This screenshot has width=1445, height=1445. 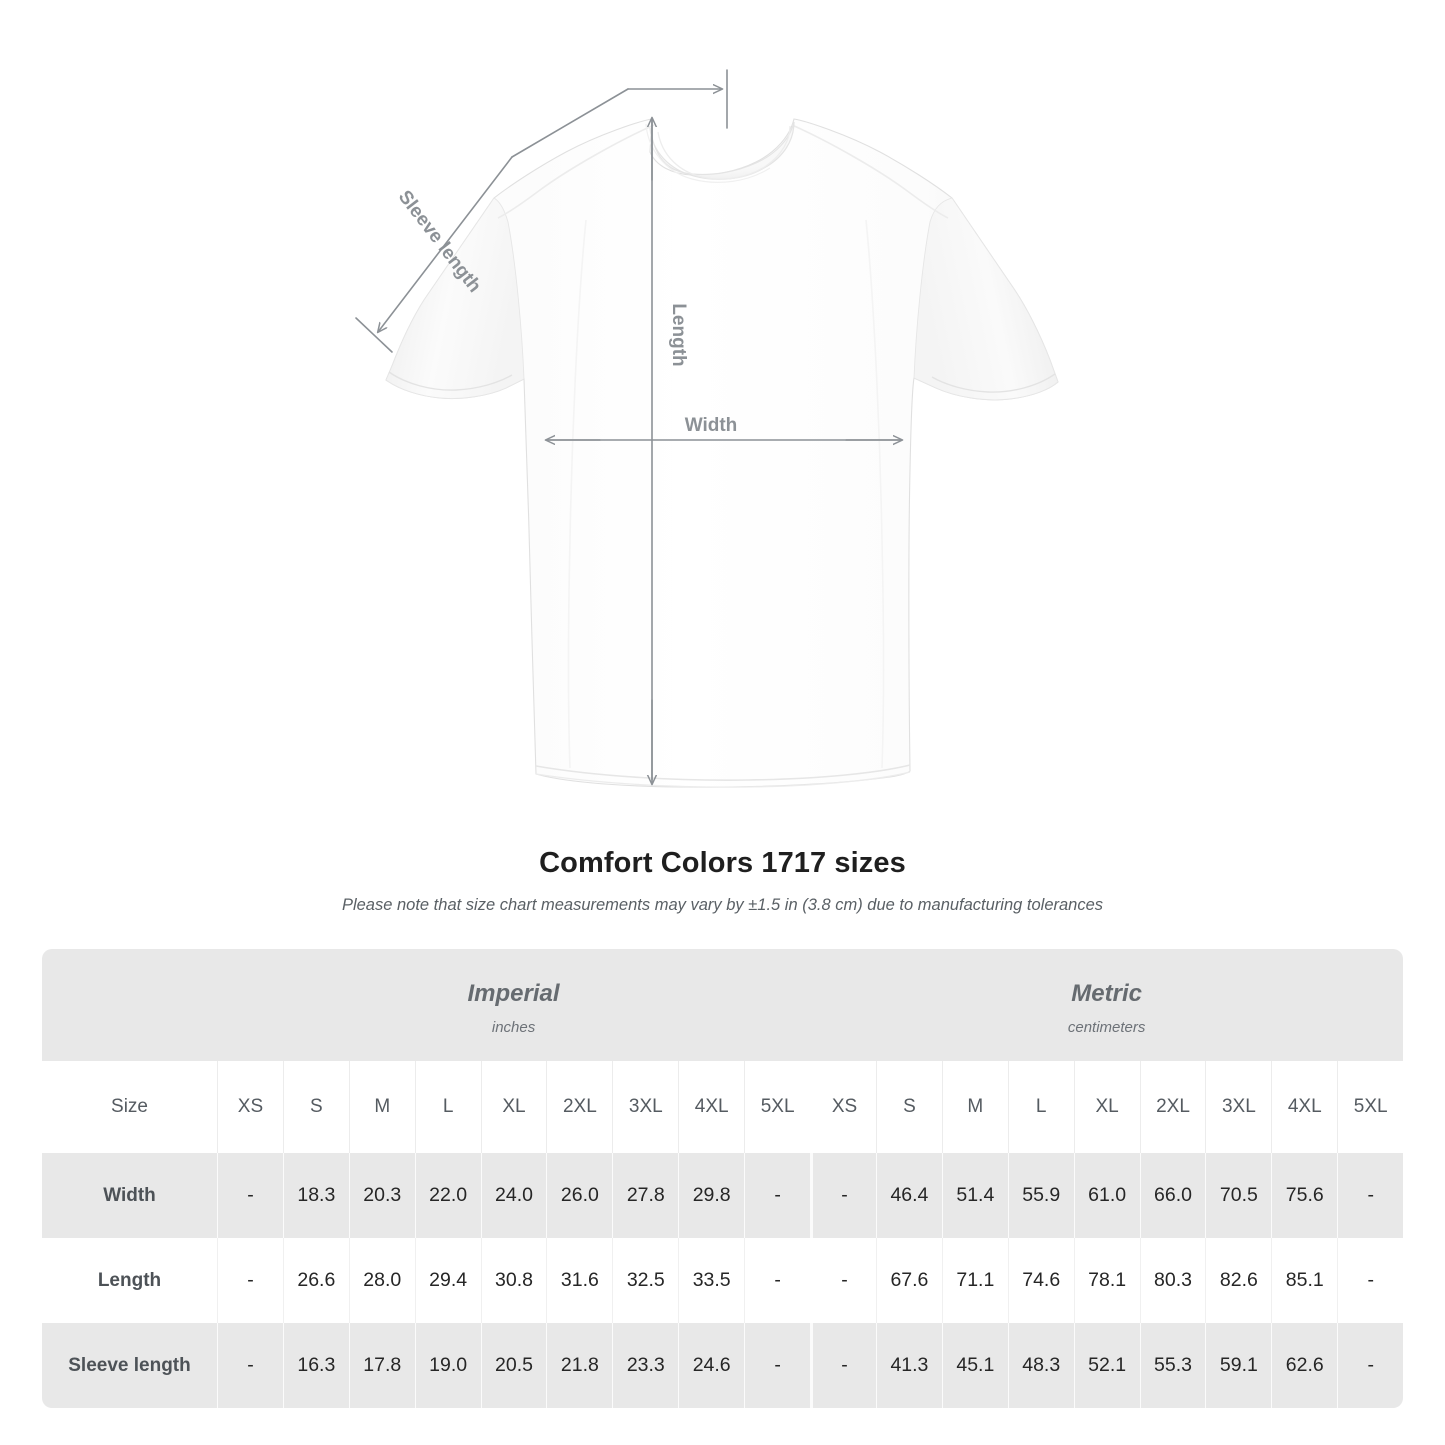 What do you see at coordinates (315, 1280) in the screenshot?
I see `cell-length-imperial-s: 26.6` at bounding box center [315, 1280].